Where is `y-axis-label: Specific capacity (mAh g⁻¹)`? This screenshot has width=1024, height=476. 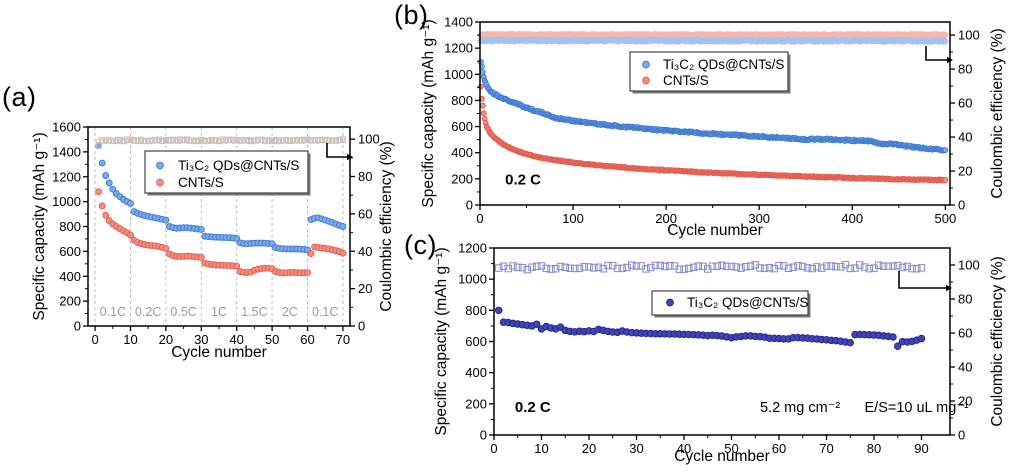 y-axis-label: Specific capacity (mAh g⁻¹) is located at coordinates (441, 341).